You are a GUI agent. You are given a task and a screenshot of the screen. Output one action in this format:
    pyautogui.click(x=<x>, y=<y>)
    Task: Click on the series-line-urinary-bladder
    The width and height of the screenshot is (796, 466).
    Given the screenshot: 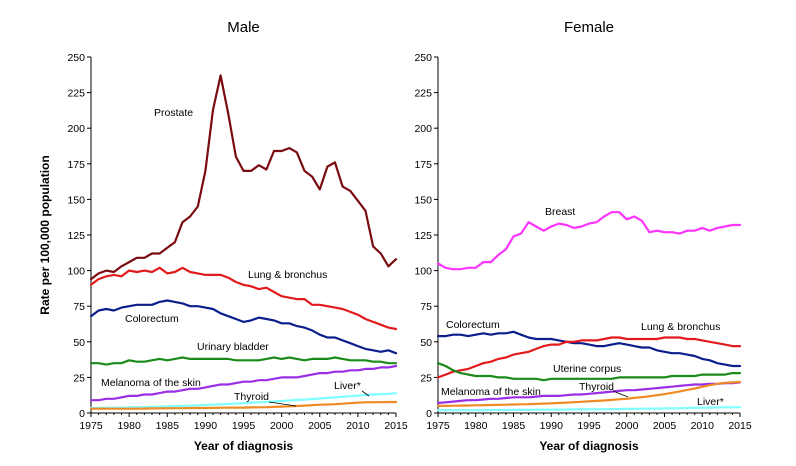 What is the action you would take?
    pyautogui.click(x=243, y=361)
    